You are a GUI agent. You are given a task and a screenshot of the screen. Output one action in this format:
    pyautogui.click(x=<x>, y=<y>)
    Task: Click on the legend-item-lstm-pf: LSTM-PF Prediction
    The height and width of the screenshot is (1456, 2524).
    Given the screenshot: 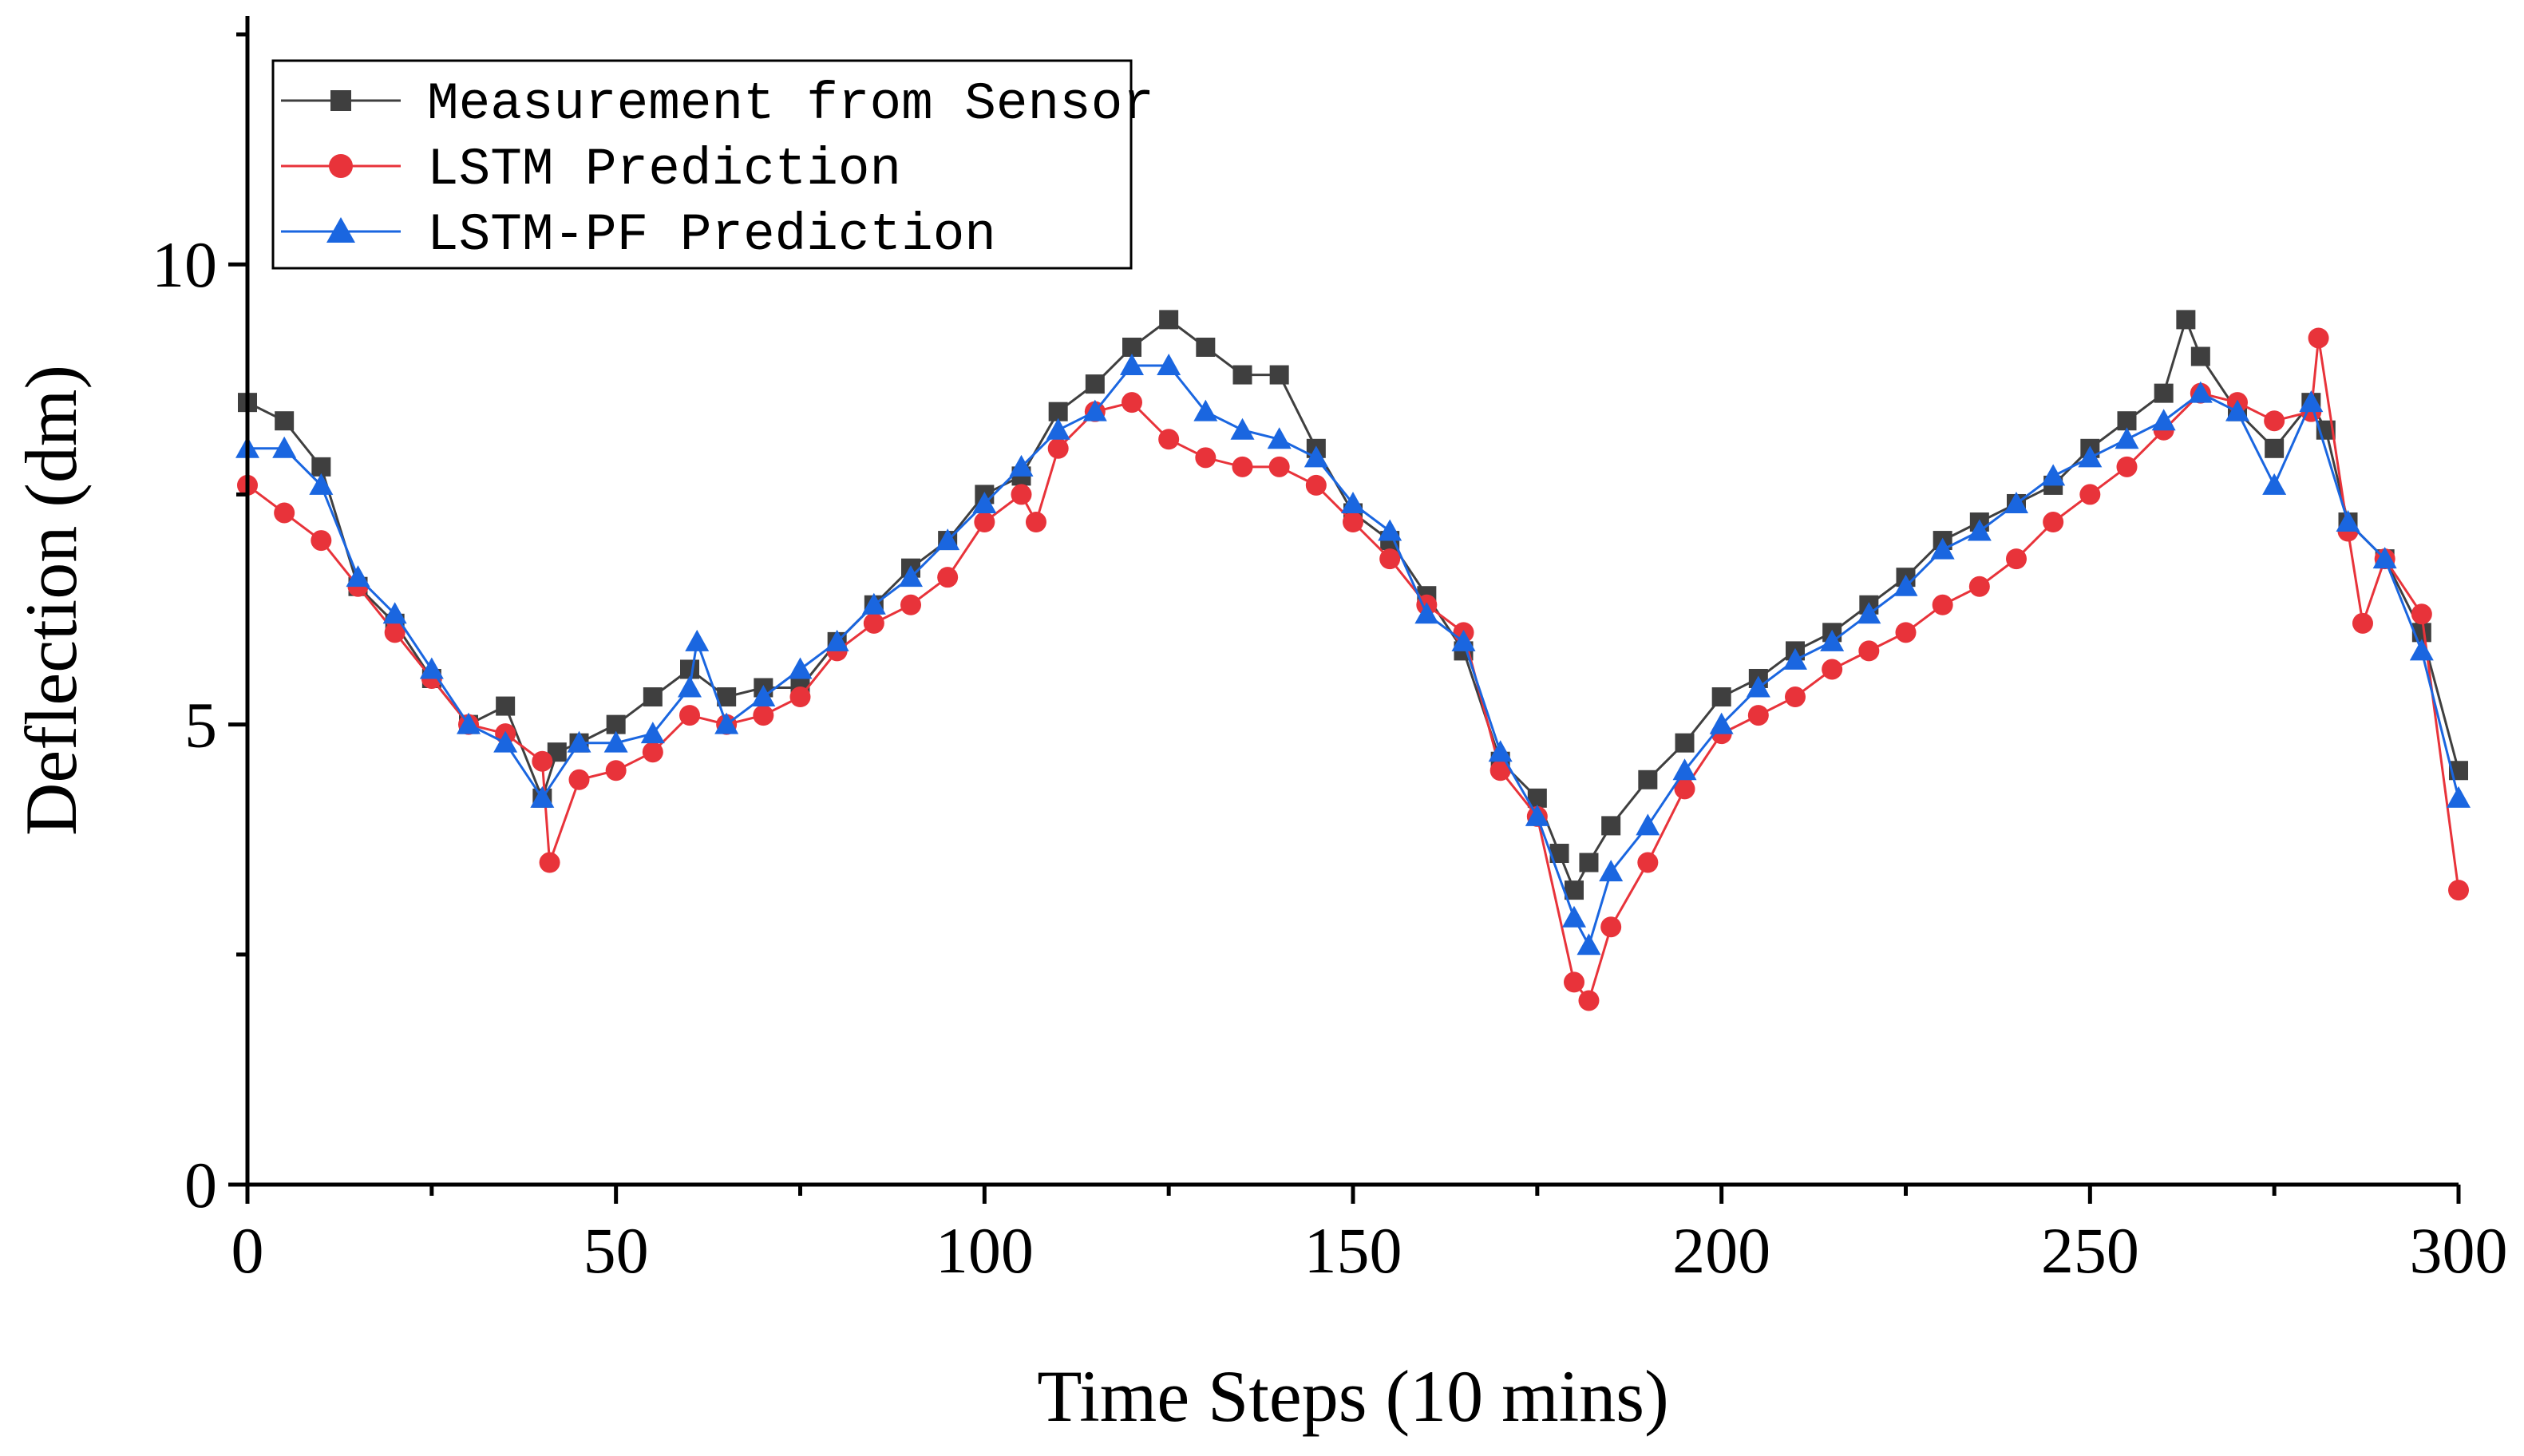 What is the action you would take?
    pyautogui.click(x=638, y=235)
    